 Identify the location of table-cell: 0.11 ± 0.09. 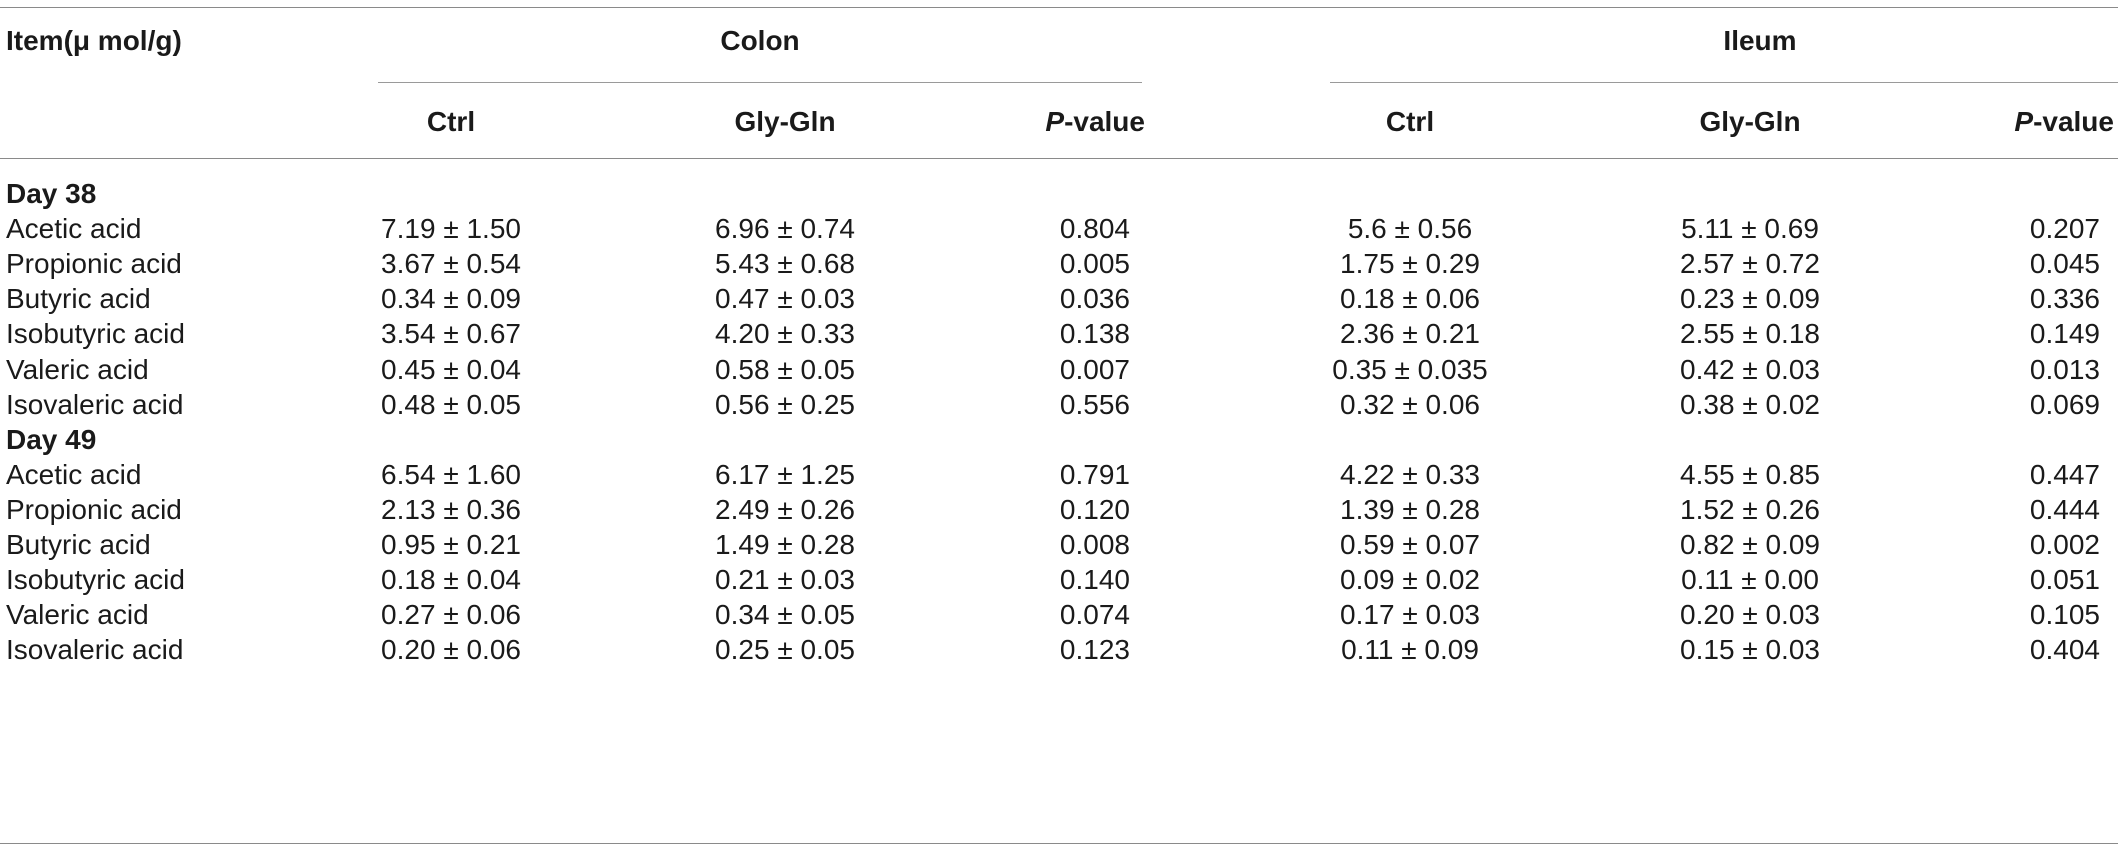
(1410, 650).